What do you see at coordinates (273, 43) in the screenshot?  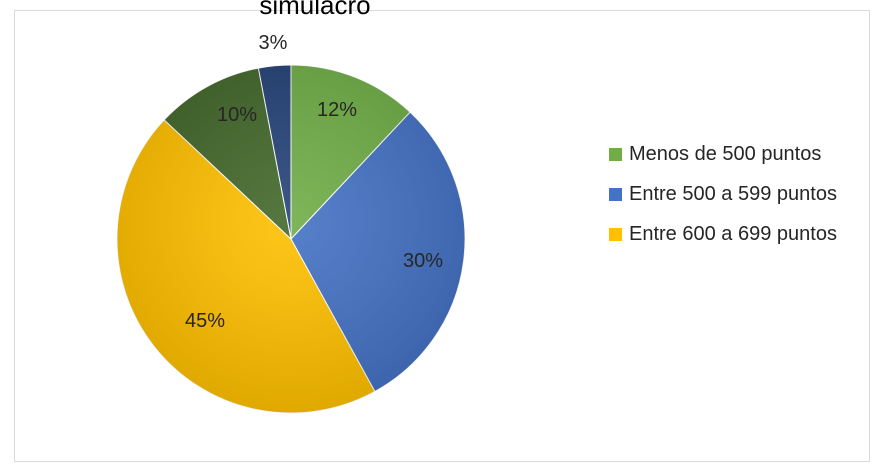 I see `label-3: 3%` at bounding box center [273, 43].